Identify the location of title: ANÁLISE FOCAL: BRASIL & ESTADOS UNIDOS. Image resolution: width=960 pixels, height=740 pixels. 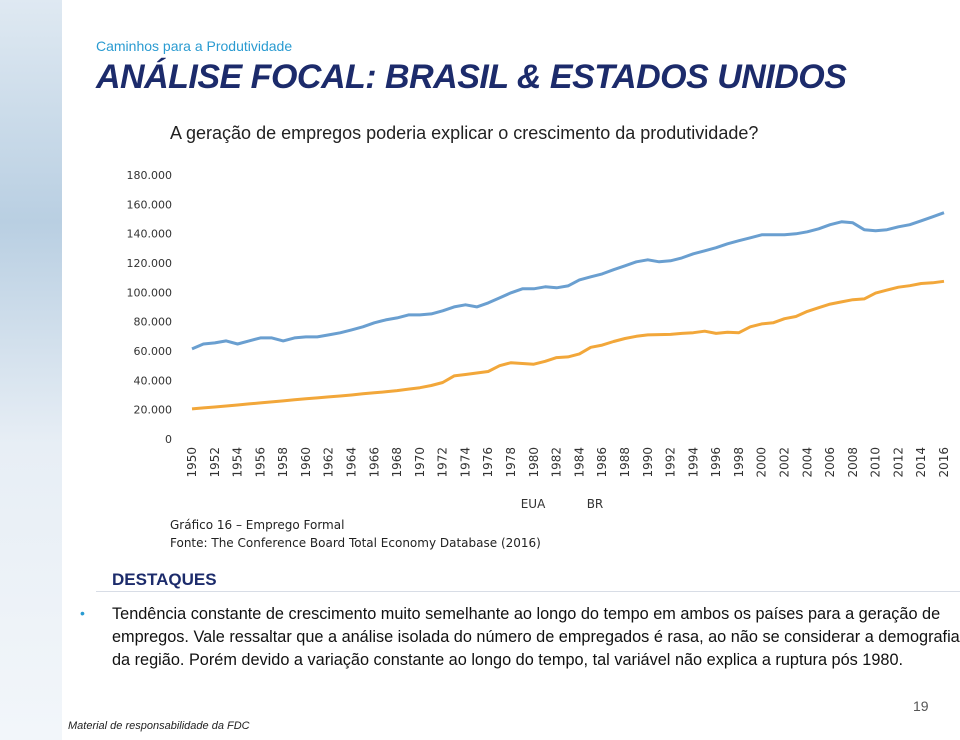
(471, 77).